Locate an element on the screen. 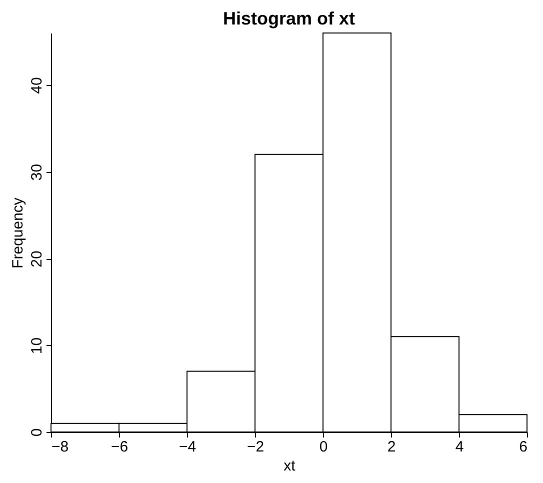  y-axis-title: Frequency is located at coordinates (18, 232).